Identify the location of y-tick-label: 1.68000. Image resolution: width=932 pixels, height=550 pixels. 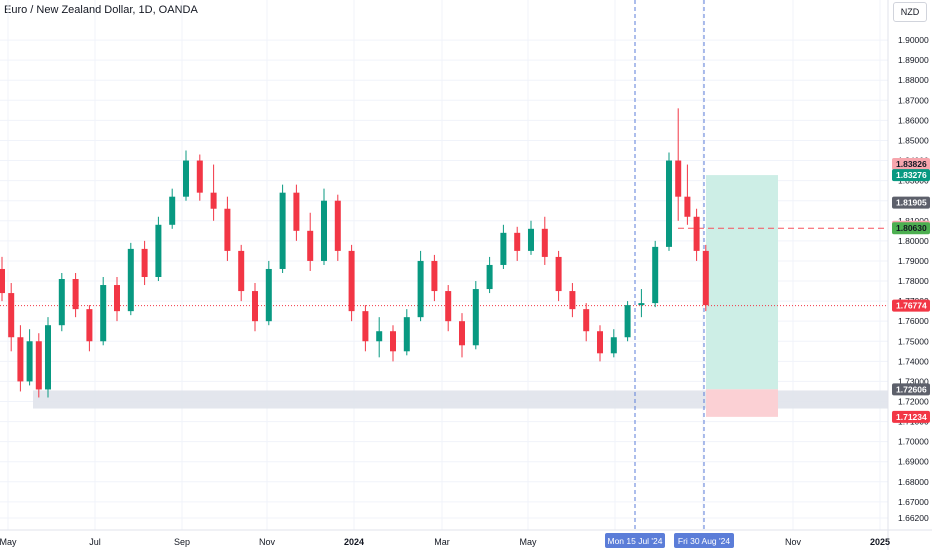
(913, 482).